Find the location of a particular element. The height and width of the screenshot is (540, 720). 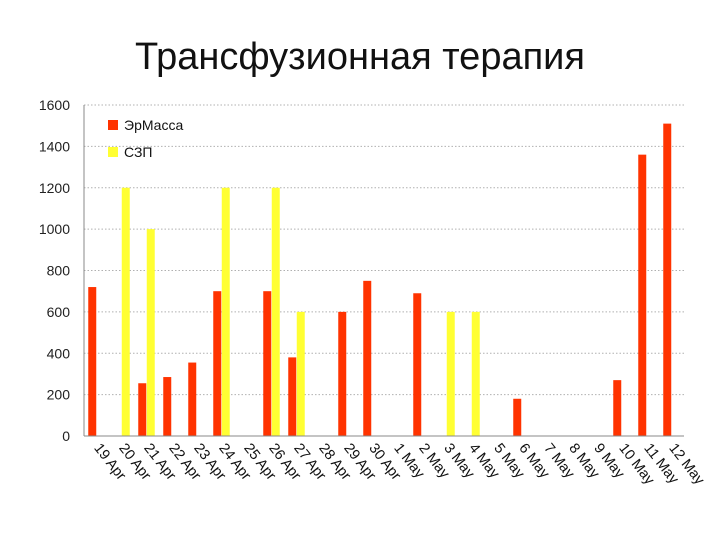

y-tick-label: 1000 is located at coordinates (54, 229).